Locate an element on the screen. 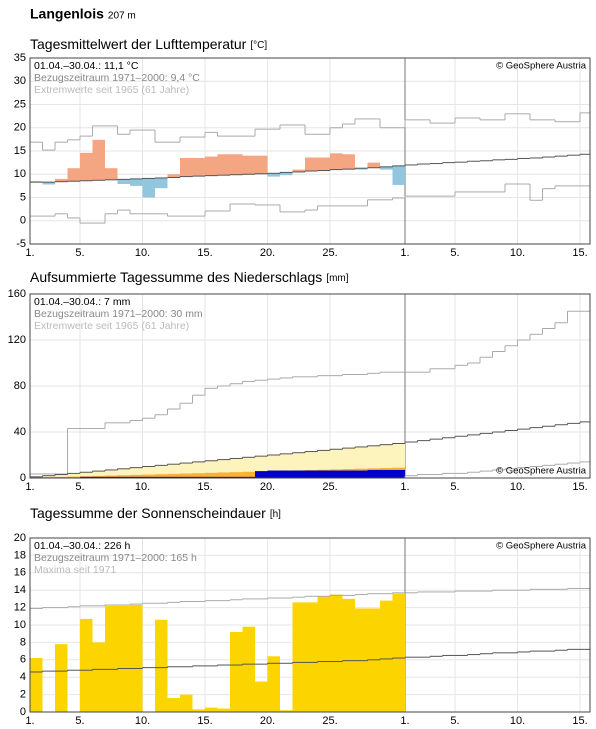 The width and height of the screenshot is (596, 729). y-tick-label: 2 is located at coordinates (23, 695).